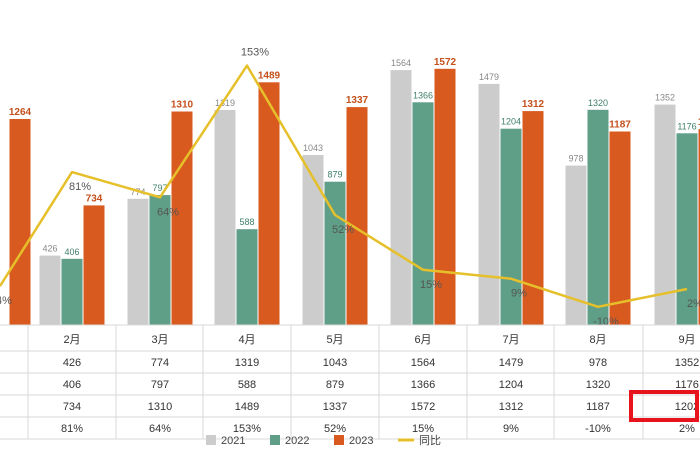 The width and height of the screenshot is (700, 467). I want to click on yoy-point-label: 153%, so click(255, 53).